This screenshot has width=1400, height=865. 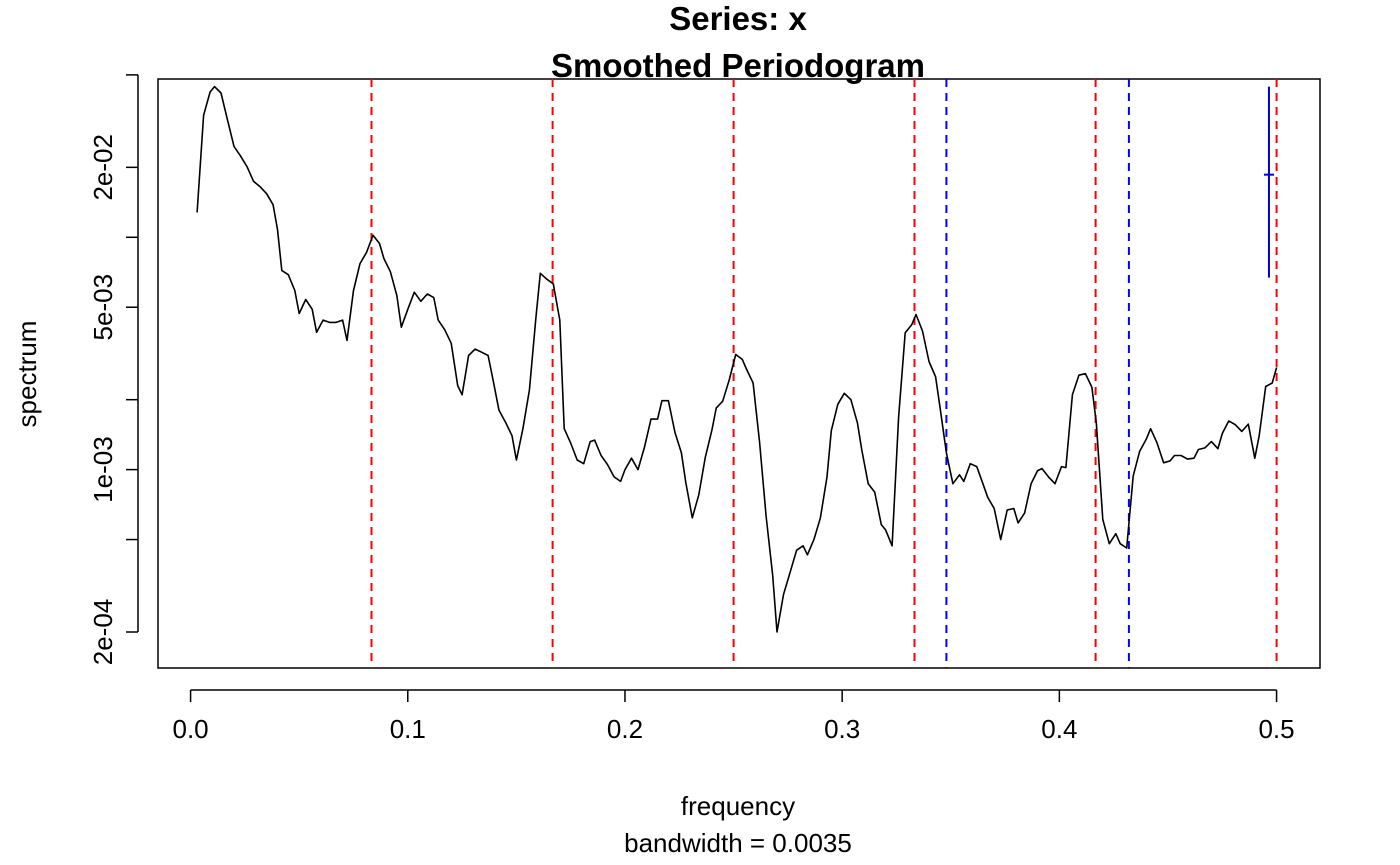 What do you see at coordinates (1059, 729) in the screenshot?
I see `x-tick-label-5: 0.4` at bounding box center [1059, 729].